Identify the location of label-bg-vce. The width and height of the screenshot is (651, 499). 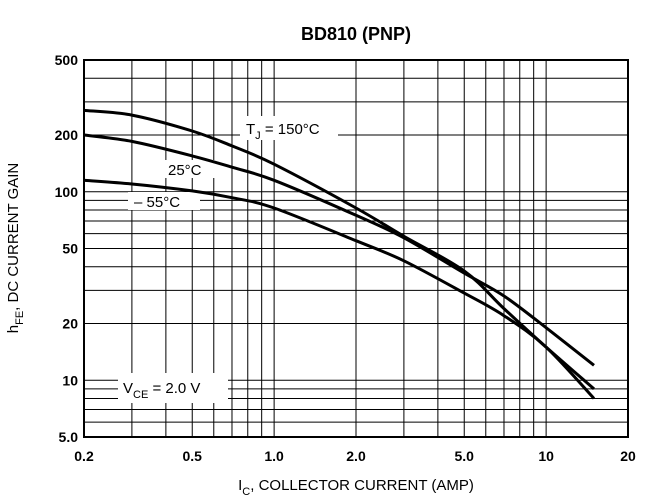
(173, 388).